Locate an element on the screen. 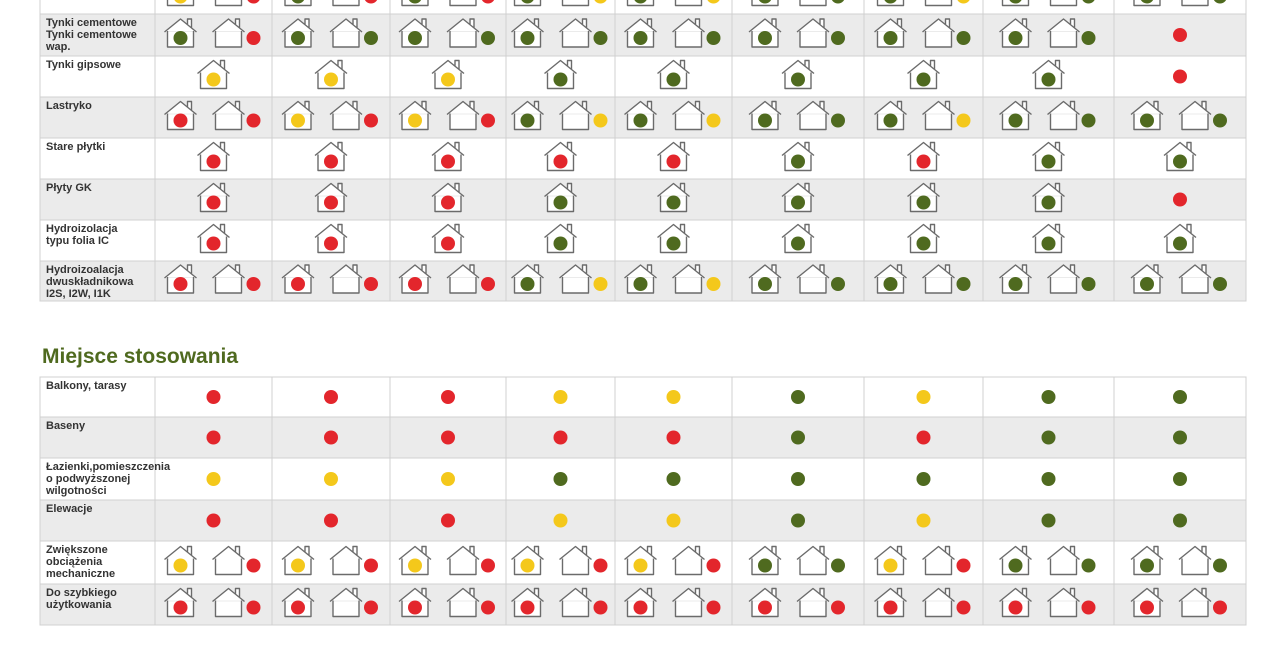 The width and height of the screenshot is (1280, 645). row-label-line: wilgotności is located at coordinates (76, 491).